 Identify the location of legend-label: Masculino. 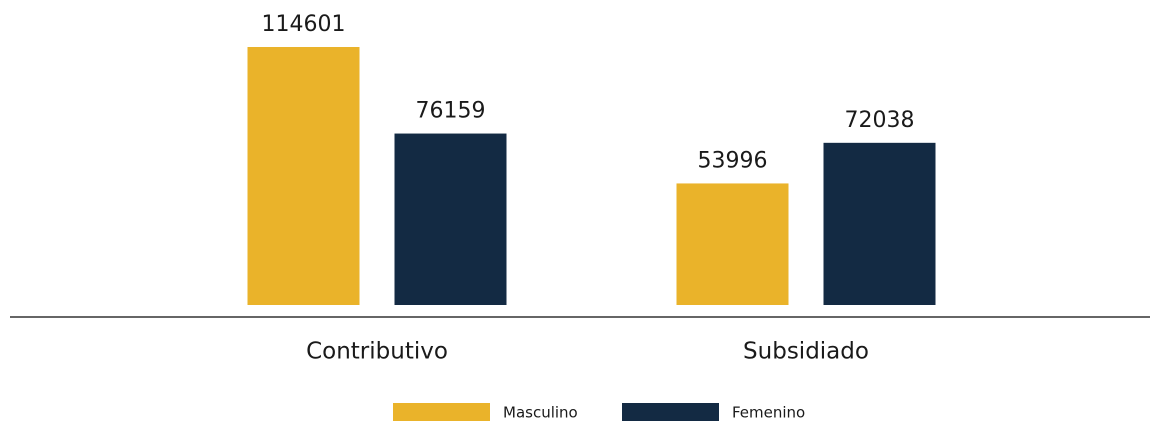
(540, 413).